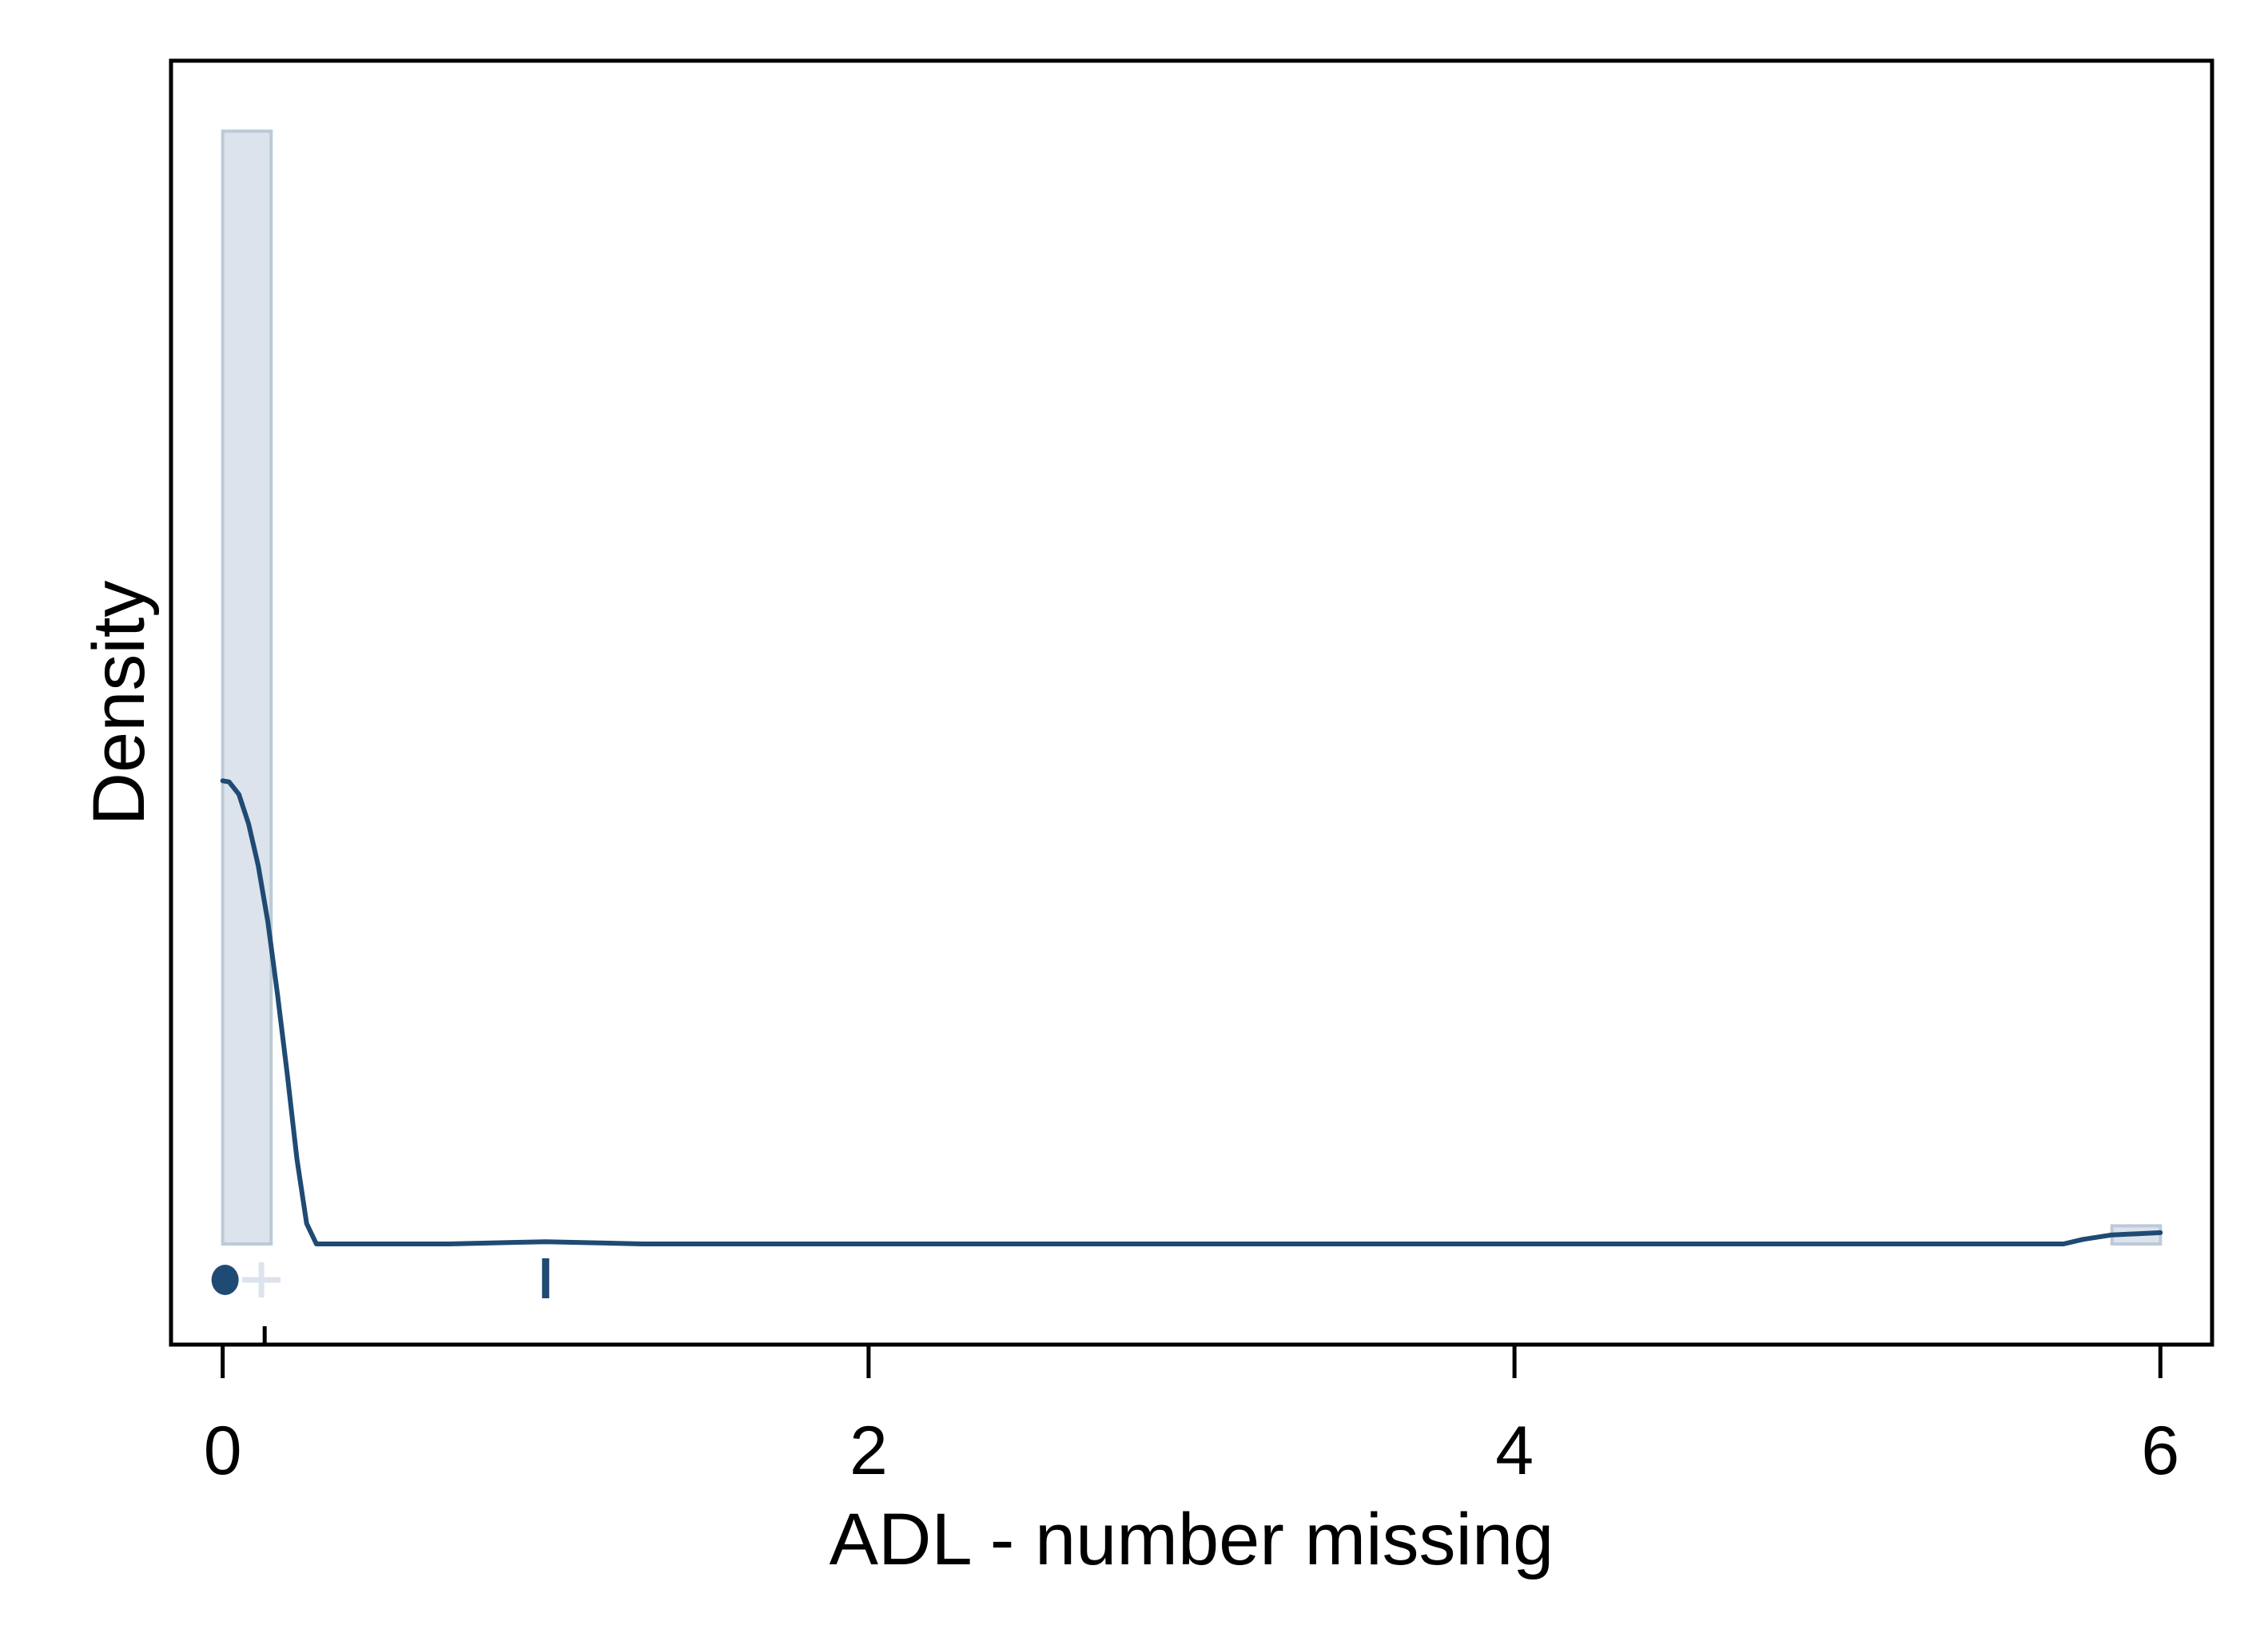 The width and height of the screenshot is (2268, 1649). I want to click on x-axis-title: ADL - number missing, so click(1192, 1539).